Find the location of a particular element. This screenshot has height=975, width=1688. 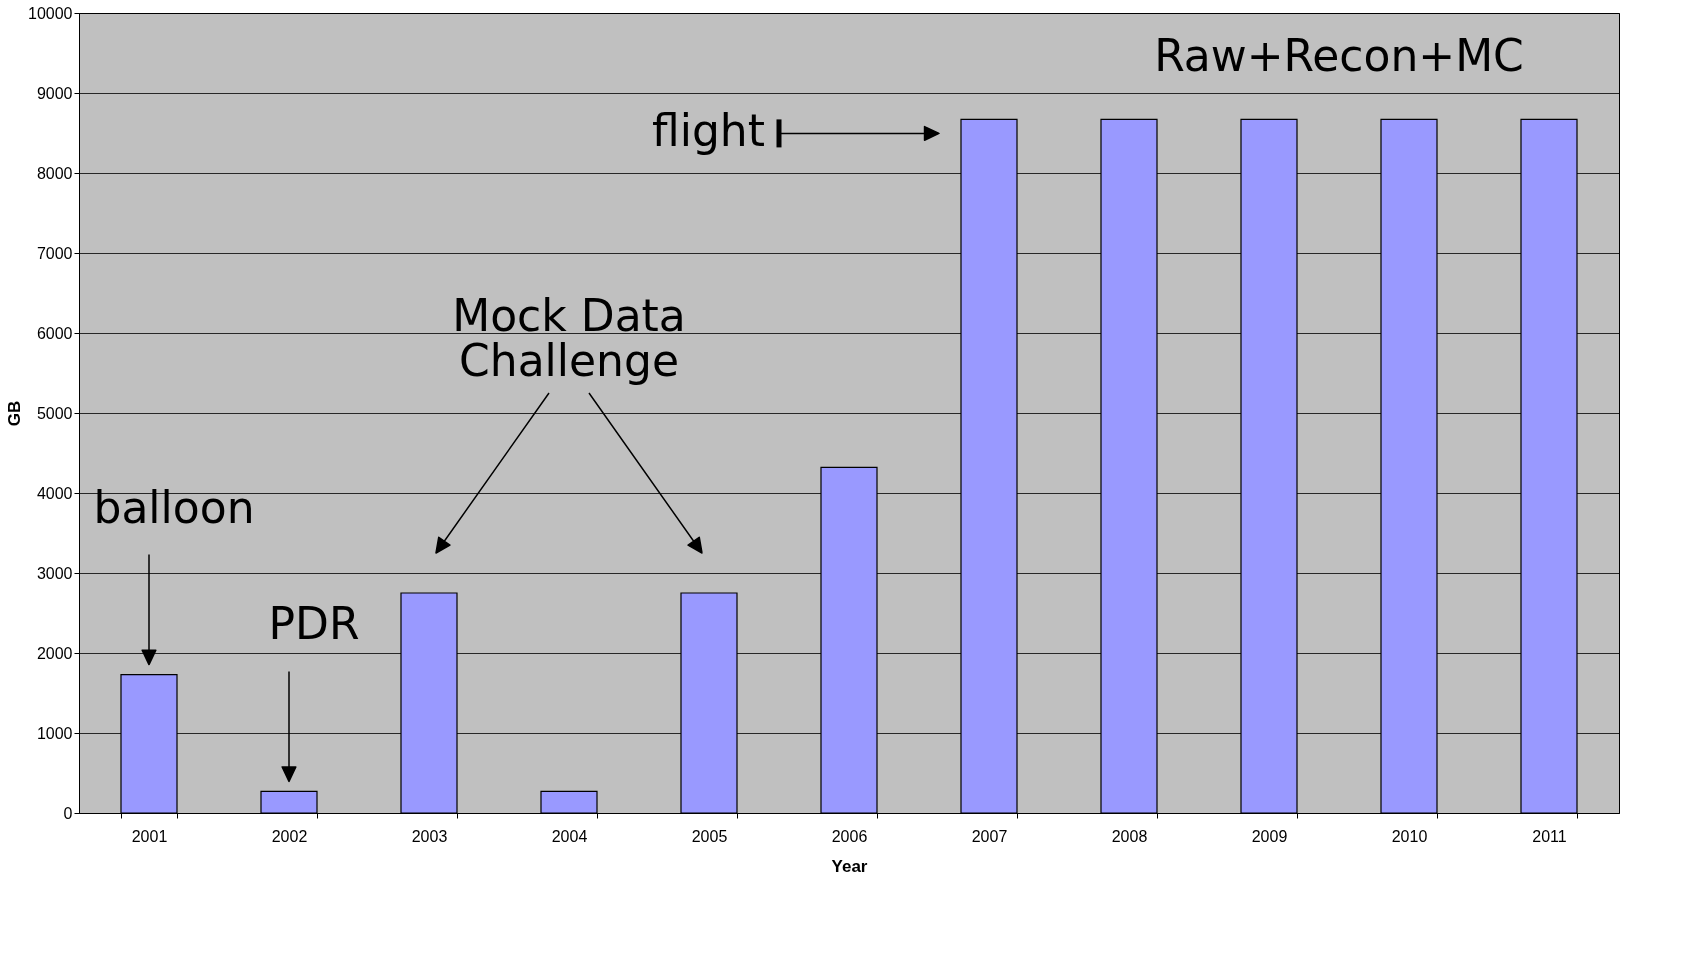

x-tick-label: 2003 is located at coordinates (429, 836).